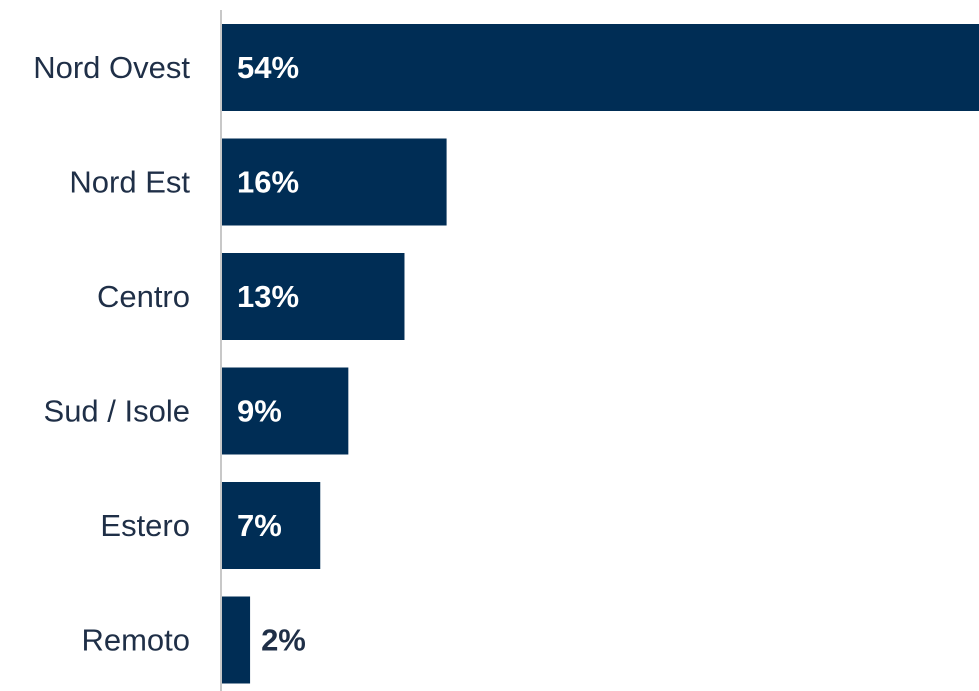  Describe the element at coordinates (117, 411) in the screenshot. I see `category-label-sud-isole: Sud / Isole` at that location.